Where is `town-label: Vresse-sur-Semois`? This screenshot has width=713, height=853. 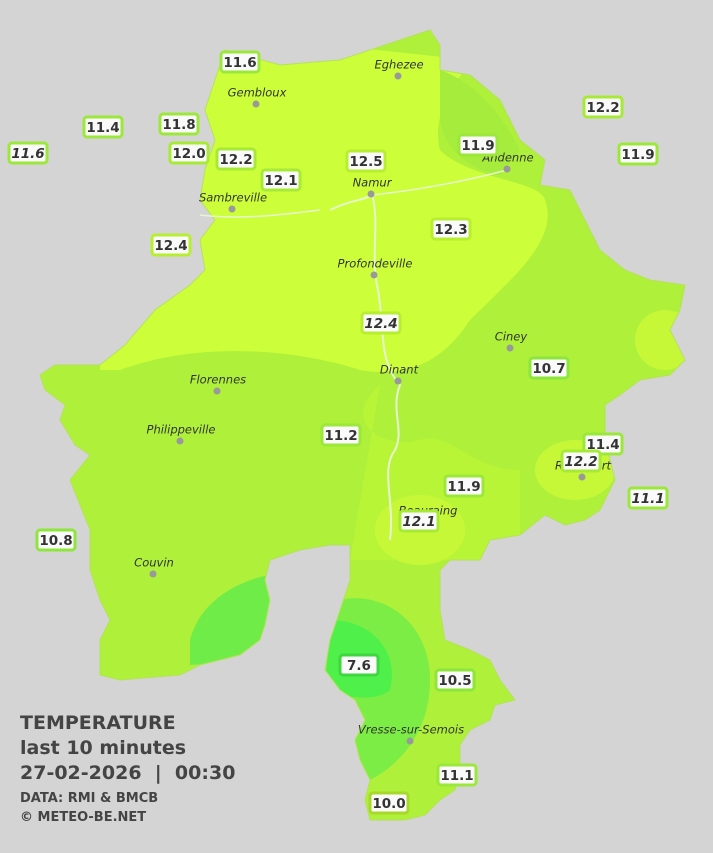
town-label: Vresse-sur-Semois is located at coordinates (411, 730).